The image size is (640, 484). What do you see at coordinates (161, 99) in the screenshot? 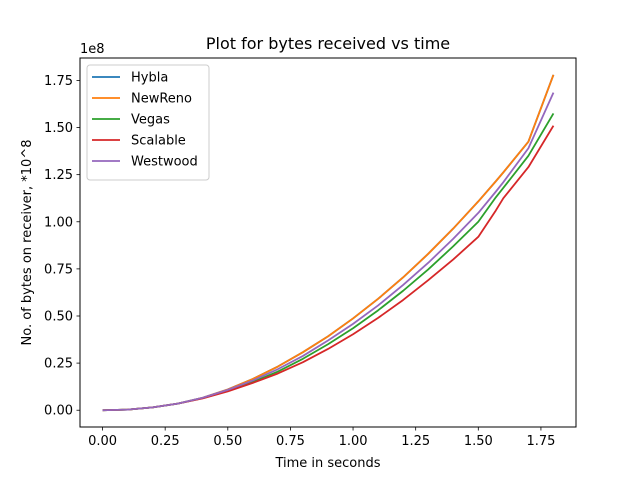
I see `legend-label-newreno: NewReno` at bounding box center [161, 99].